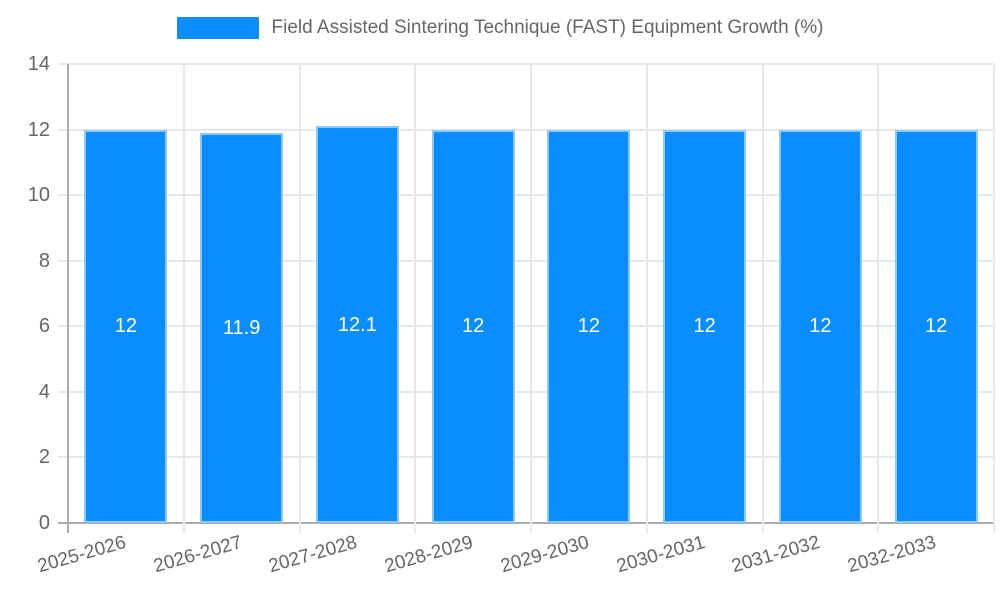 This screenshot has width=1000, height=600. What do you see at coordinates (38, 129) in the screenshot?
I see `y-axis-tick-label: 12` at bounding box center [38, 129].